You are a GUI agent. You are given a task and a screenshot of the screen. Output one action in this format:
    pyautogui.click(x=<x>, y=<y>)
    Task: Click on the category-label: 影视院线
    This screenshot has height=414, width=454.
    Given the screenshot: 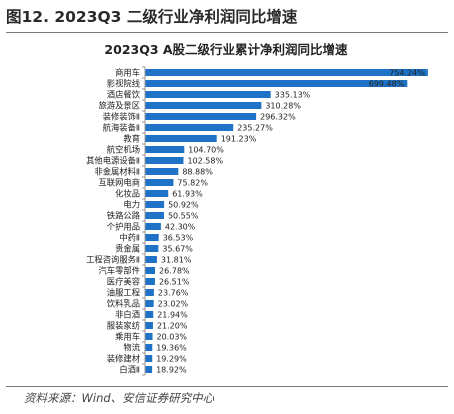 What is the action you would take?
    pyautogui.click(x=123, y=84)
    